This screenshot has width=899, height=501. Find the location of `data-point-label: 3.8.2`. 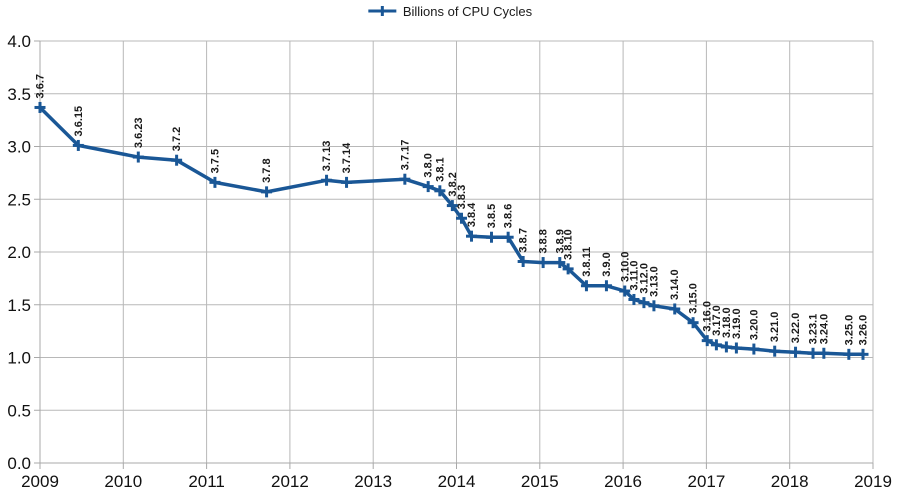

data-point-label: 3.8.2 is located at coordinates (453, 184).